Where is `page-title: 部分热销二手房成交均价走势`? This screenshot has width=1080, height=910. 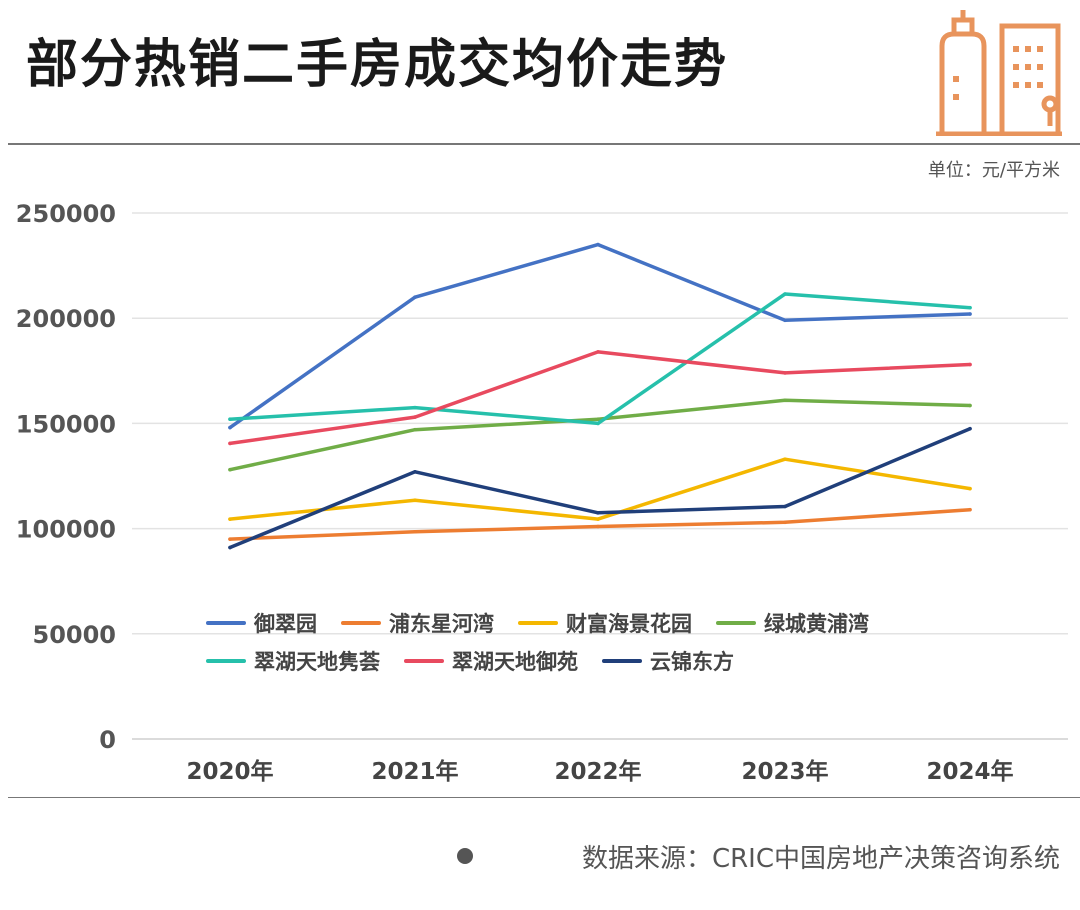
page-title: 部分热销二手房成交均价走势 is located at coordinates (377, 65).